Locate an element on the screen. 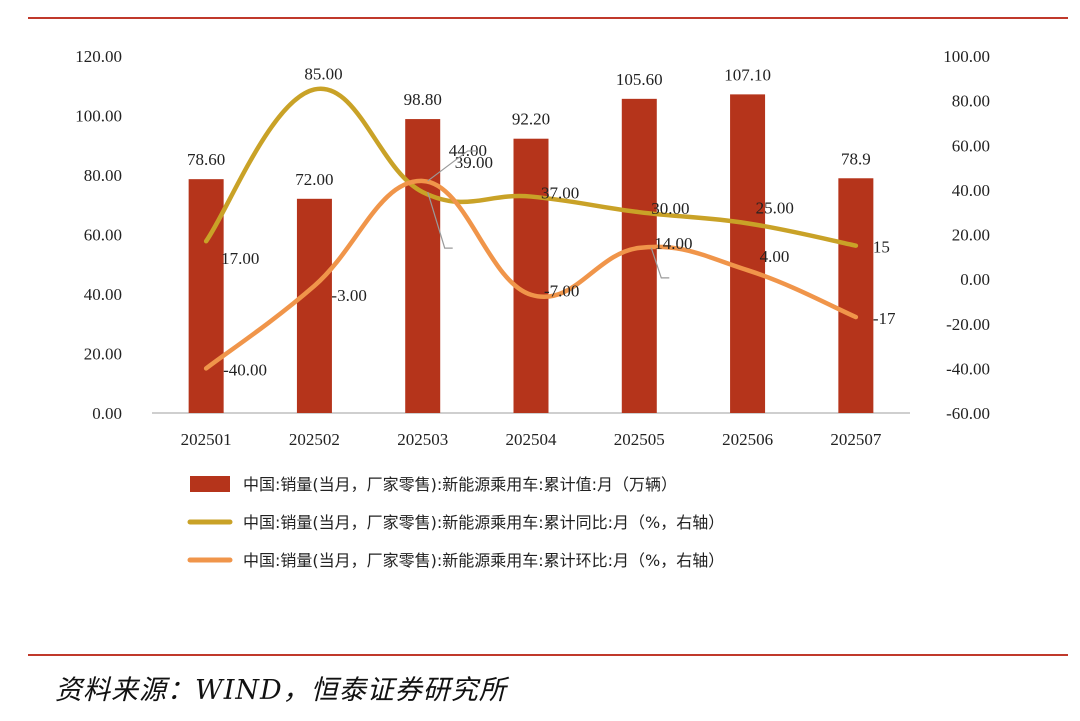  legend-swatch-bar is located at coordinates (210, 484).